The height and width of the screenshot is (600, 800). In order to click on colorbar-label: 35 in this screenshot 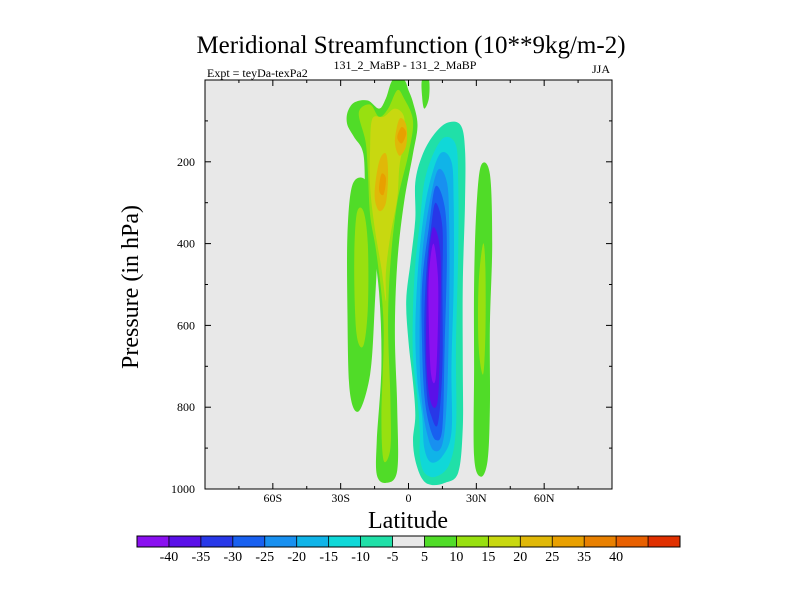, I will do `click(584, 557)`.